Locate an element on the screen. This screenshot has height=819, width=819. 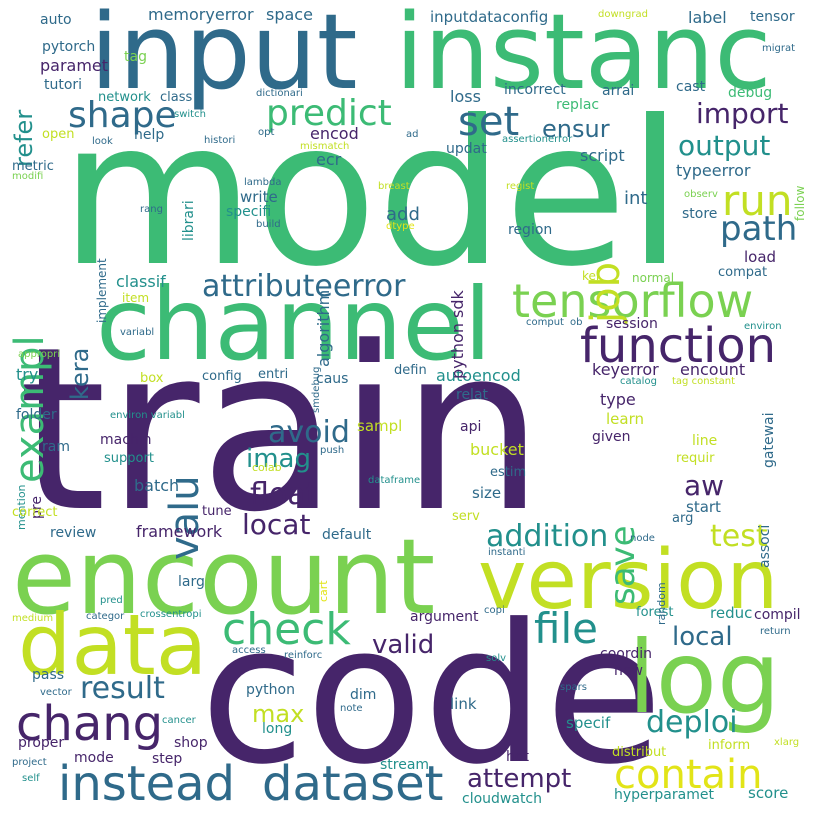
word-data: data is located at coordinates (113, 645).